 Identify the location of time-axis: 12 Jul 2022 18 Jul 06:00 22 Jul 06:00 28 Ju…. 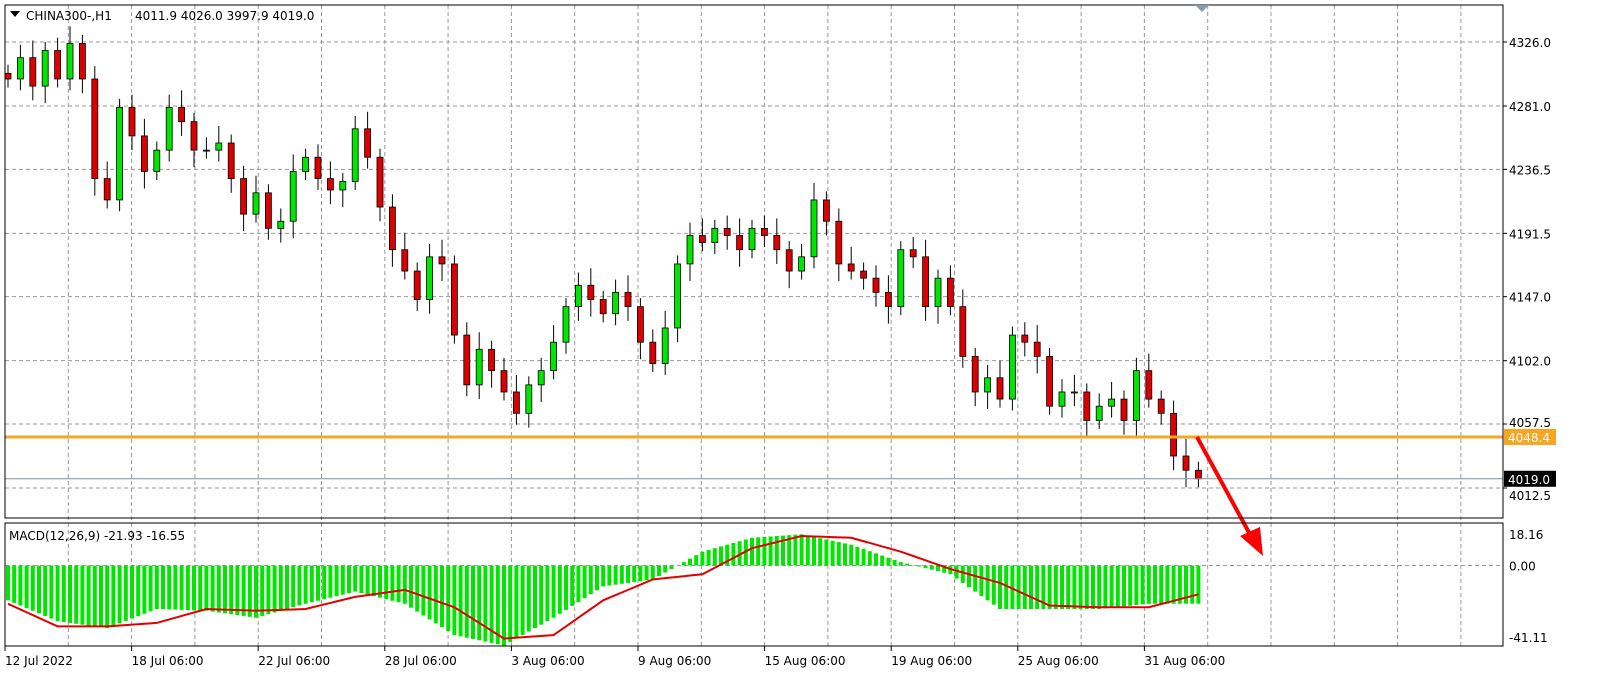
(614, 657).